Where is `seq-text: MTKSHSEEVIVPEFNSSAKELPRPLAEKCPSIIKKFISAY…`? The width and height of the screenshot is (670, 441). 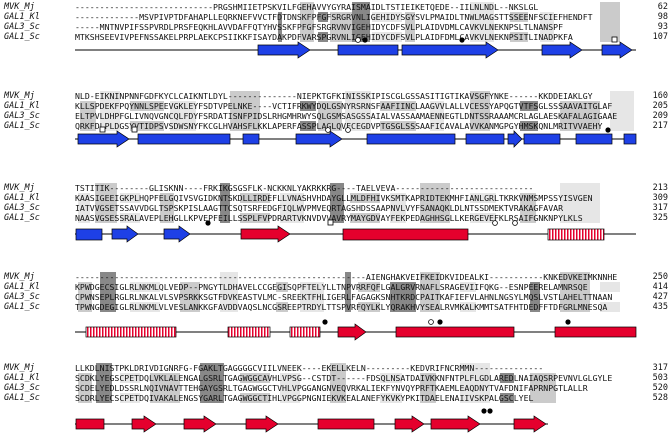 seq-text: MTKSHSEEVIVPEFNSSAKELPRPLAEKCPSIIKKFISAY… is located at coordinates (324, 37).